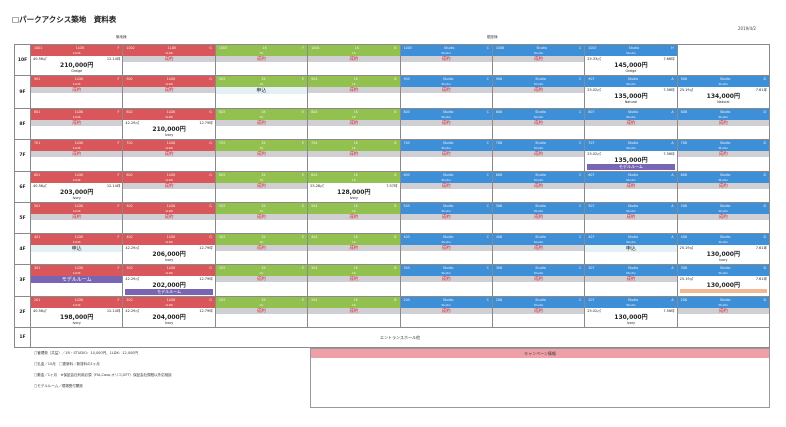 The image size is (786, 427). What do you see at coordinates (669, 90) in the screenshot?
I see `unit-tsubo: 7.56坪` at bounding box center [669, 90].